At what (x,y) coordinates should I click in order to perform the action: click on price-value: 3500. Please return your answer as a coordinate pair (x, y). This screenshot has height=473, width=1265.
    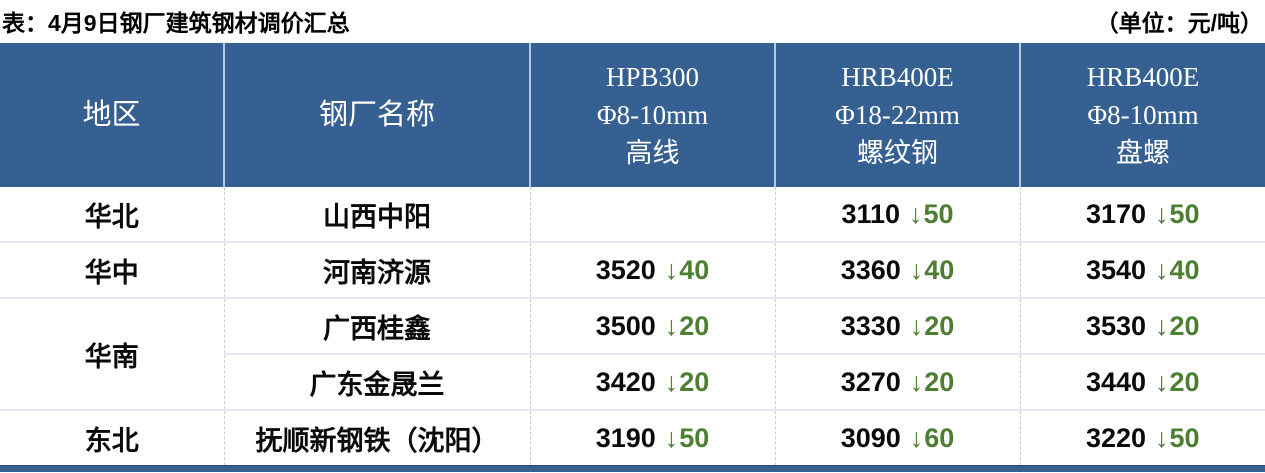
    Looking at the image, I should click on (625, 325).